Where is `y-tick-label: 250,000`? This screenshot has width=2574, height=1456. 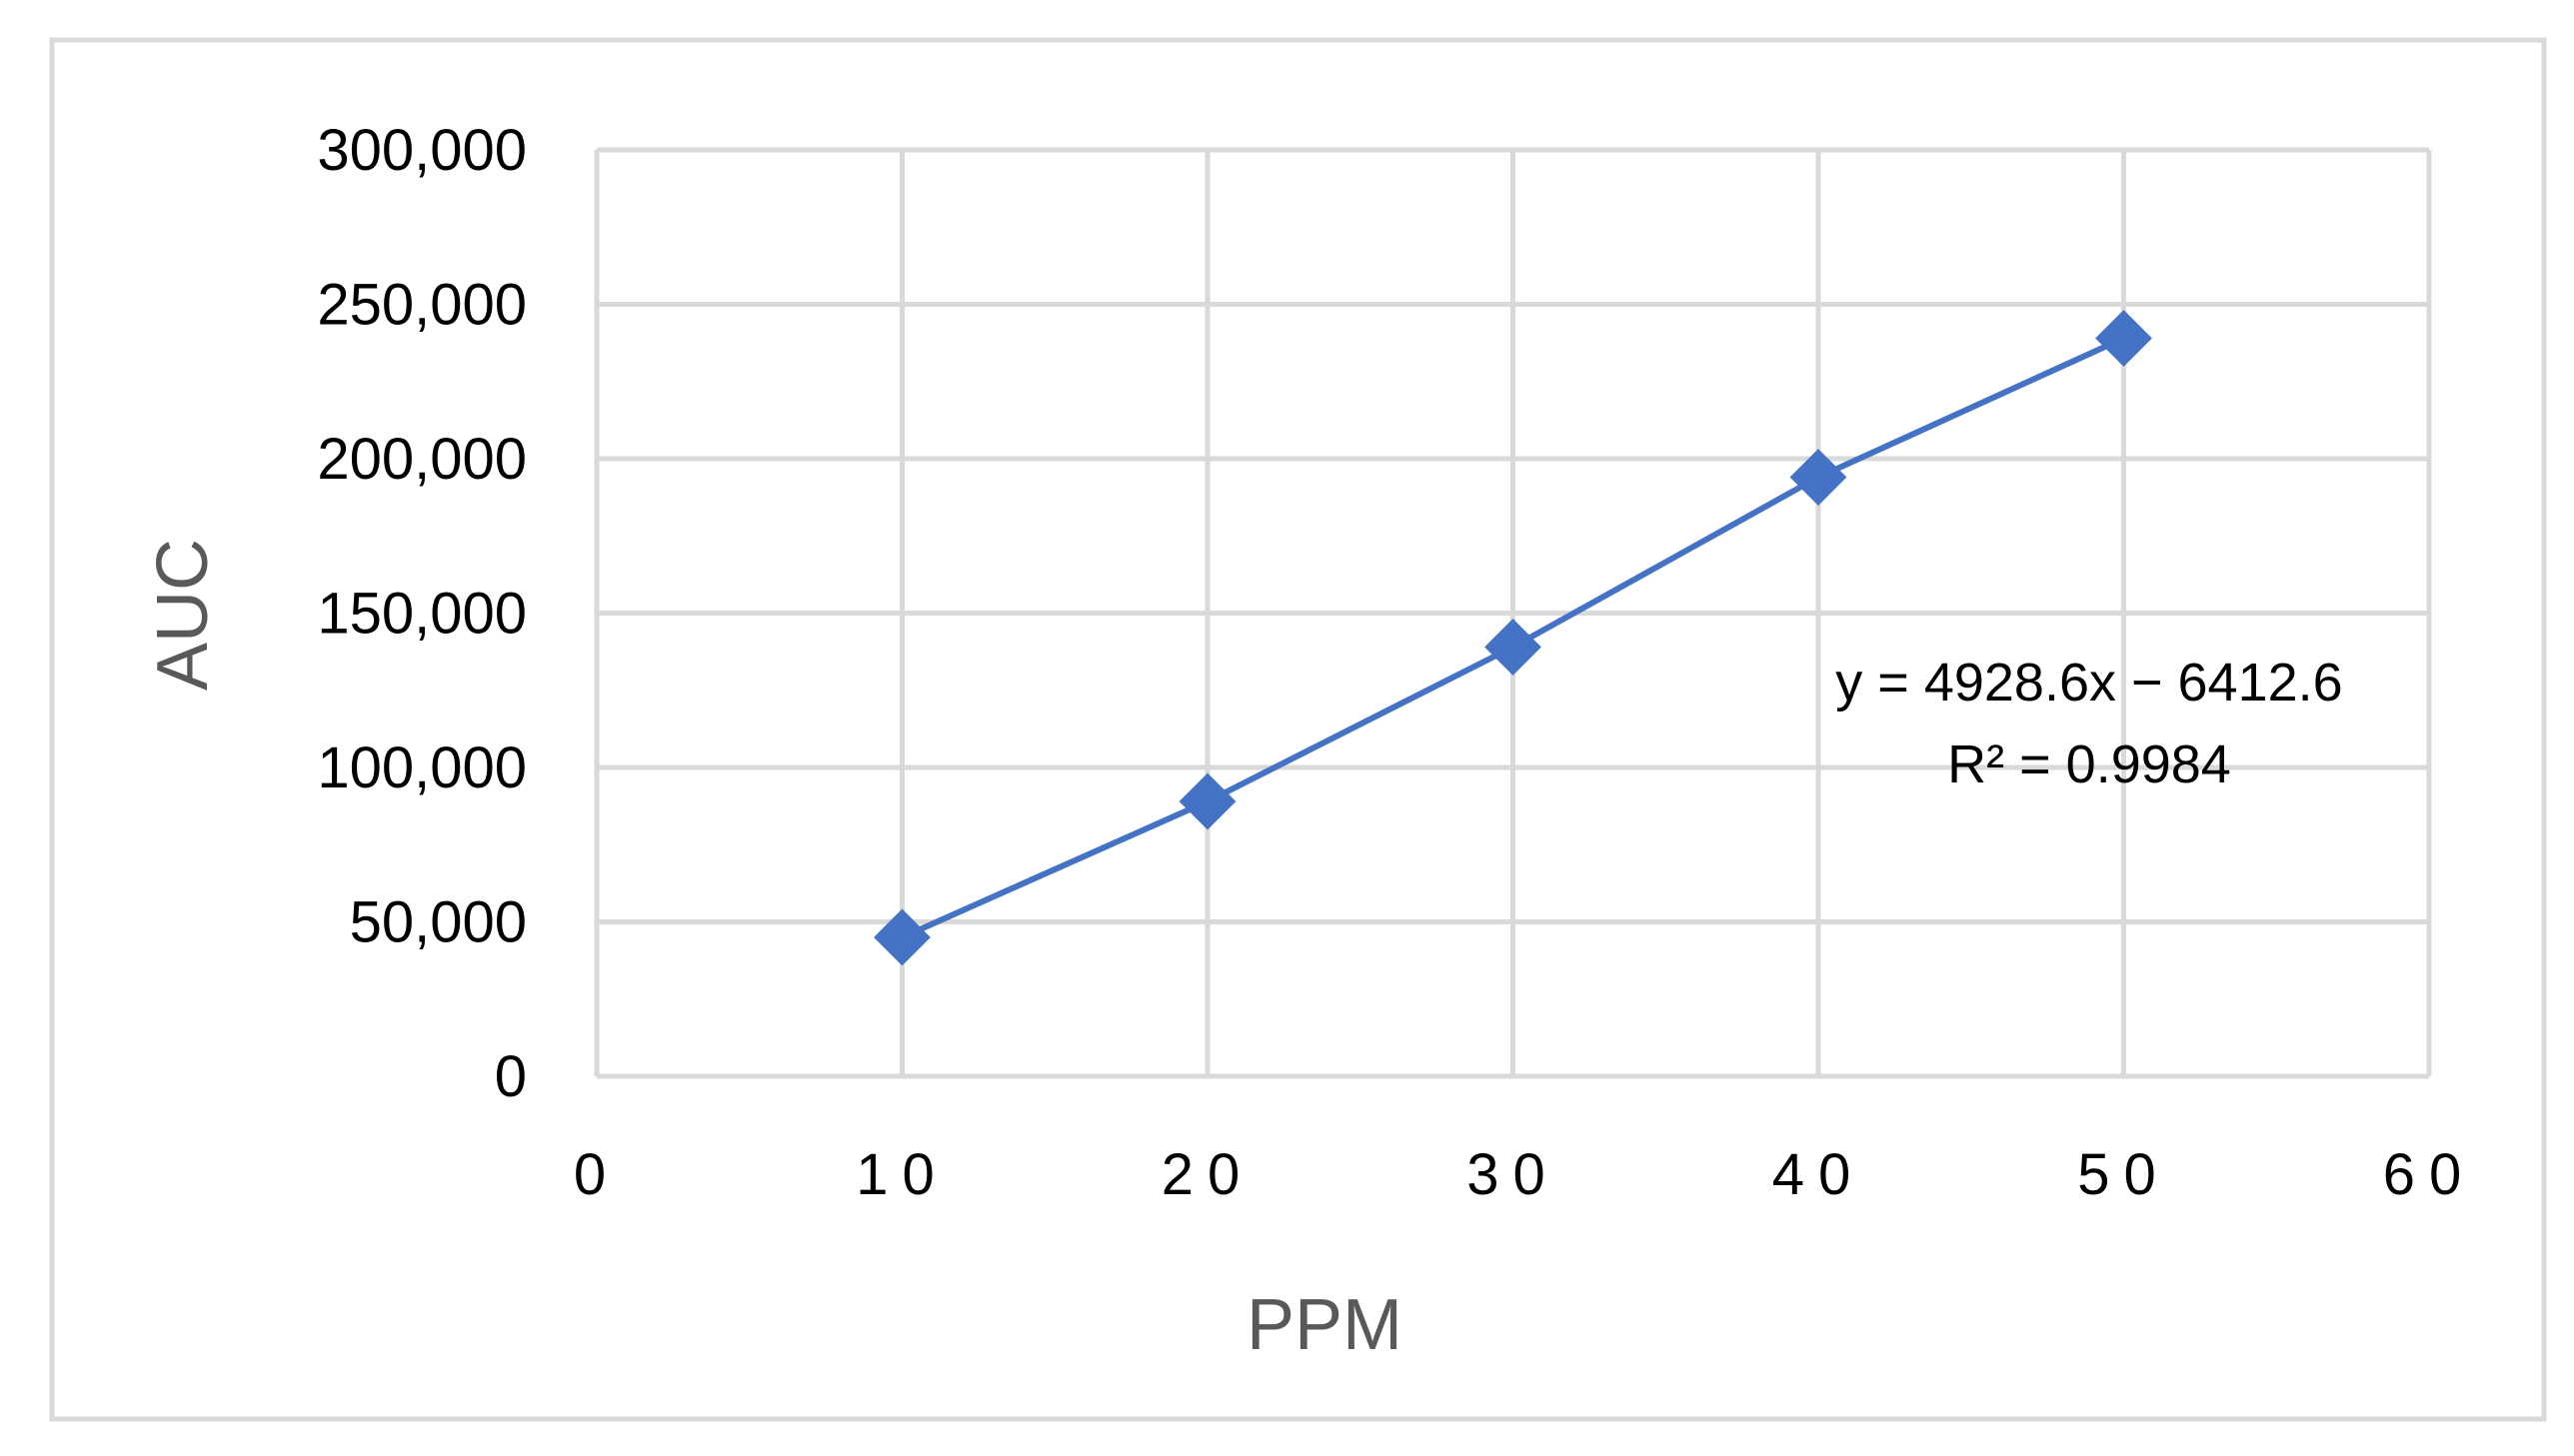
y-tick-label: 250,000 is located at coordinates (422, 305).